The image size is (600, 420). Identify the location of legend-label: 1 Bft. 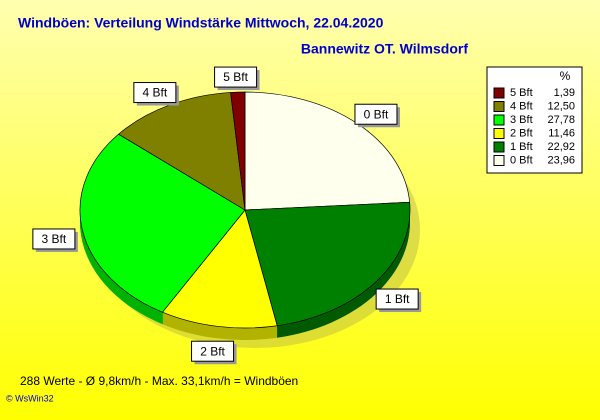
(521, 147).